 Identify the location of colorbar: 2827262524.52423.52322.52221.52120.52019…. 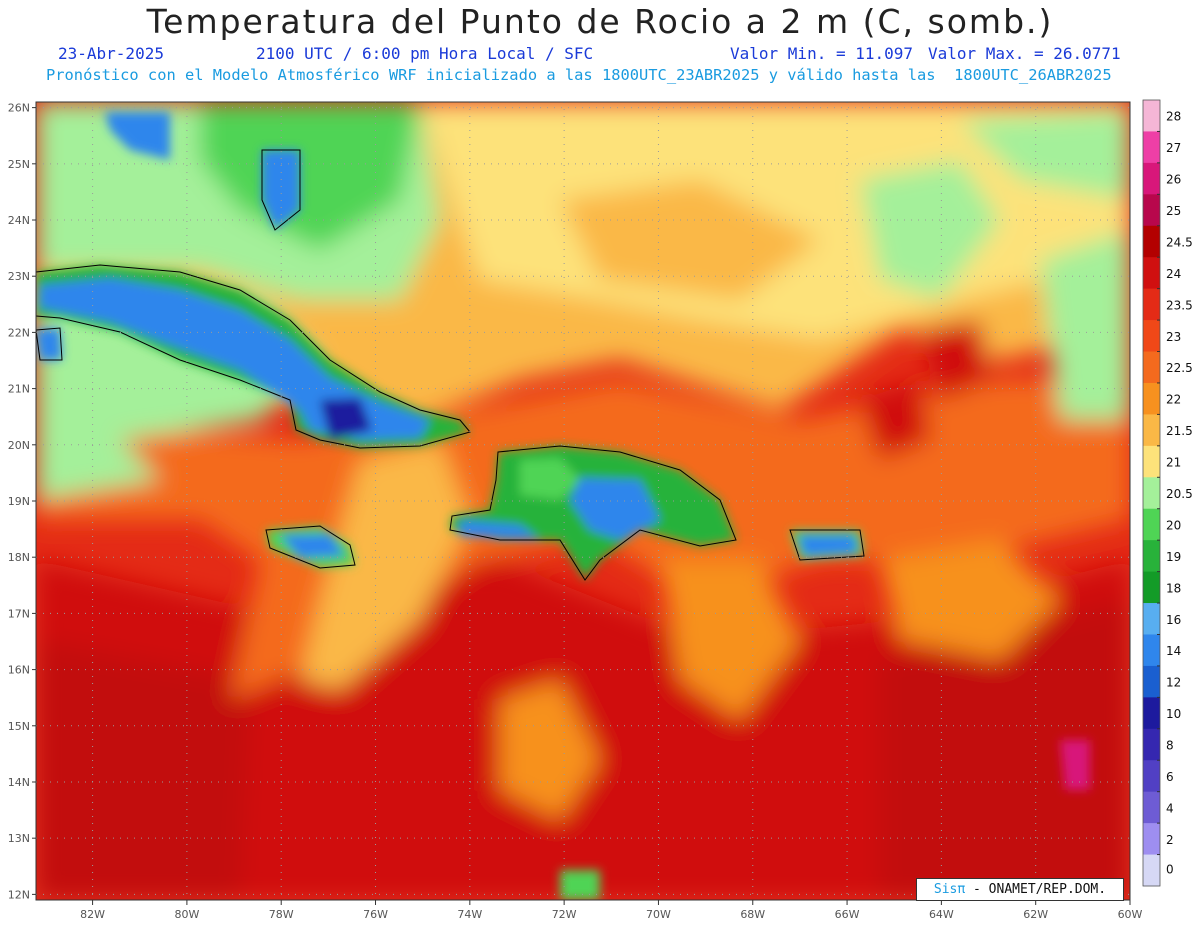
(1167, 493).